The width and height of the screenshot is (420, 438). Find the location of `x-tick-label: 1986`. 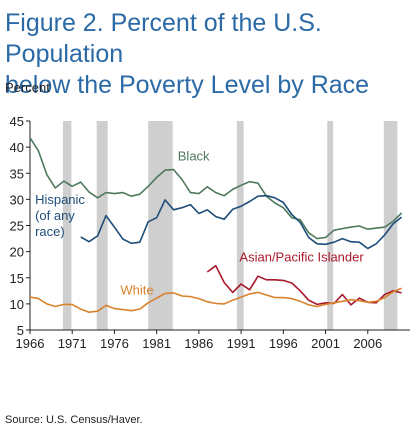

x-tick-label: 1986 is located at coordinates (198, 343).